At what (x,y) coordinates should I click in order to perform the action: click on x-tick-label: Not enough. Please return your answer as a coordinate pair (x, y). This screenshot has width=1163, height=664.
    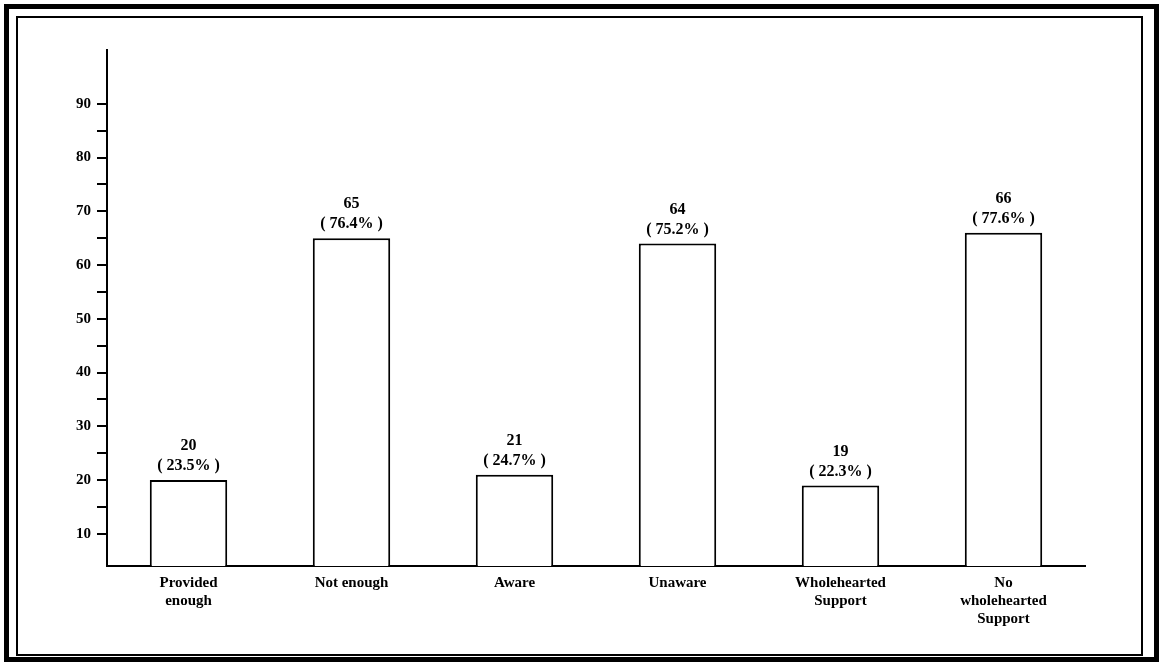
    Looking at the image, I should click on (352, 581).